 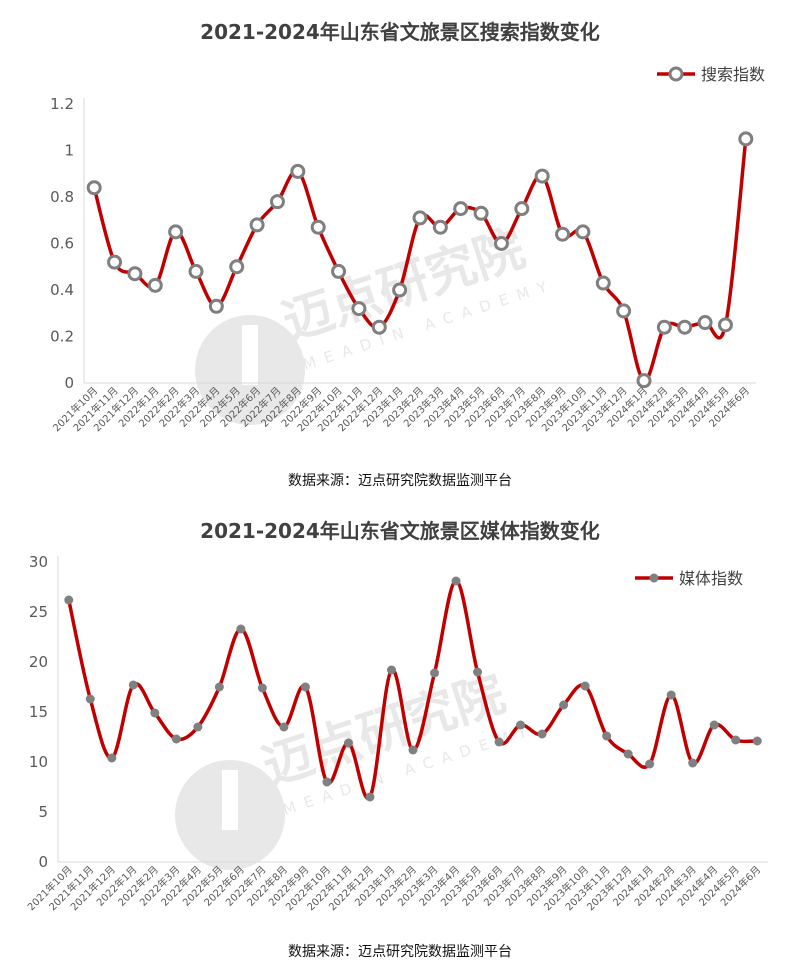 I want to click on y-tick-label: 0.2, so click(x=62, y=337).